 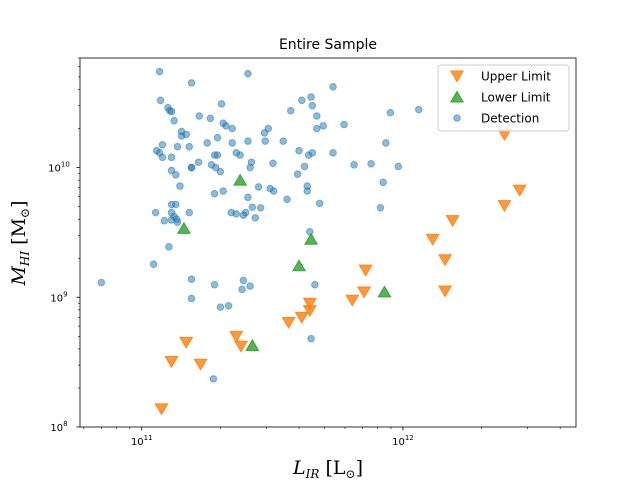 I want to click on legend: Upper Limit Lower Limit Detection, so click(x=503, y=98).